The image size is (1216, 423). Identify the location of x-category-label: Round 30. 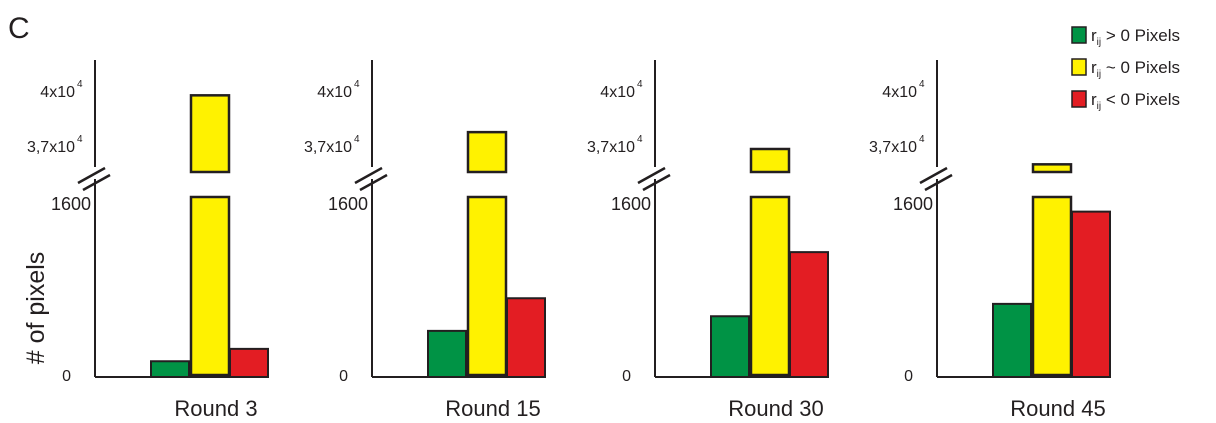
(775, 408).